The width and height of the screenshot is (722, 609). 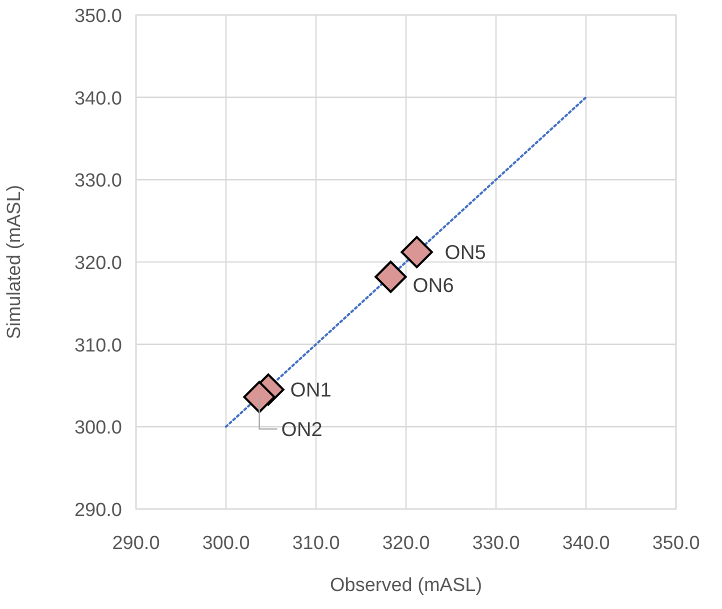 What do you see at coordinates (465, 253) in the screenshot?
I see `annotation: ON5` at bounding box center [465, 253].